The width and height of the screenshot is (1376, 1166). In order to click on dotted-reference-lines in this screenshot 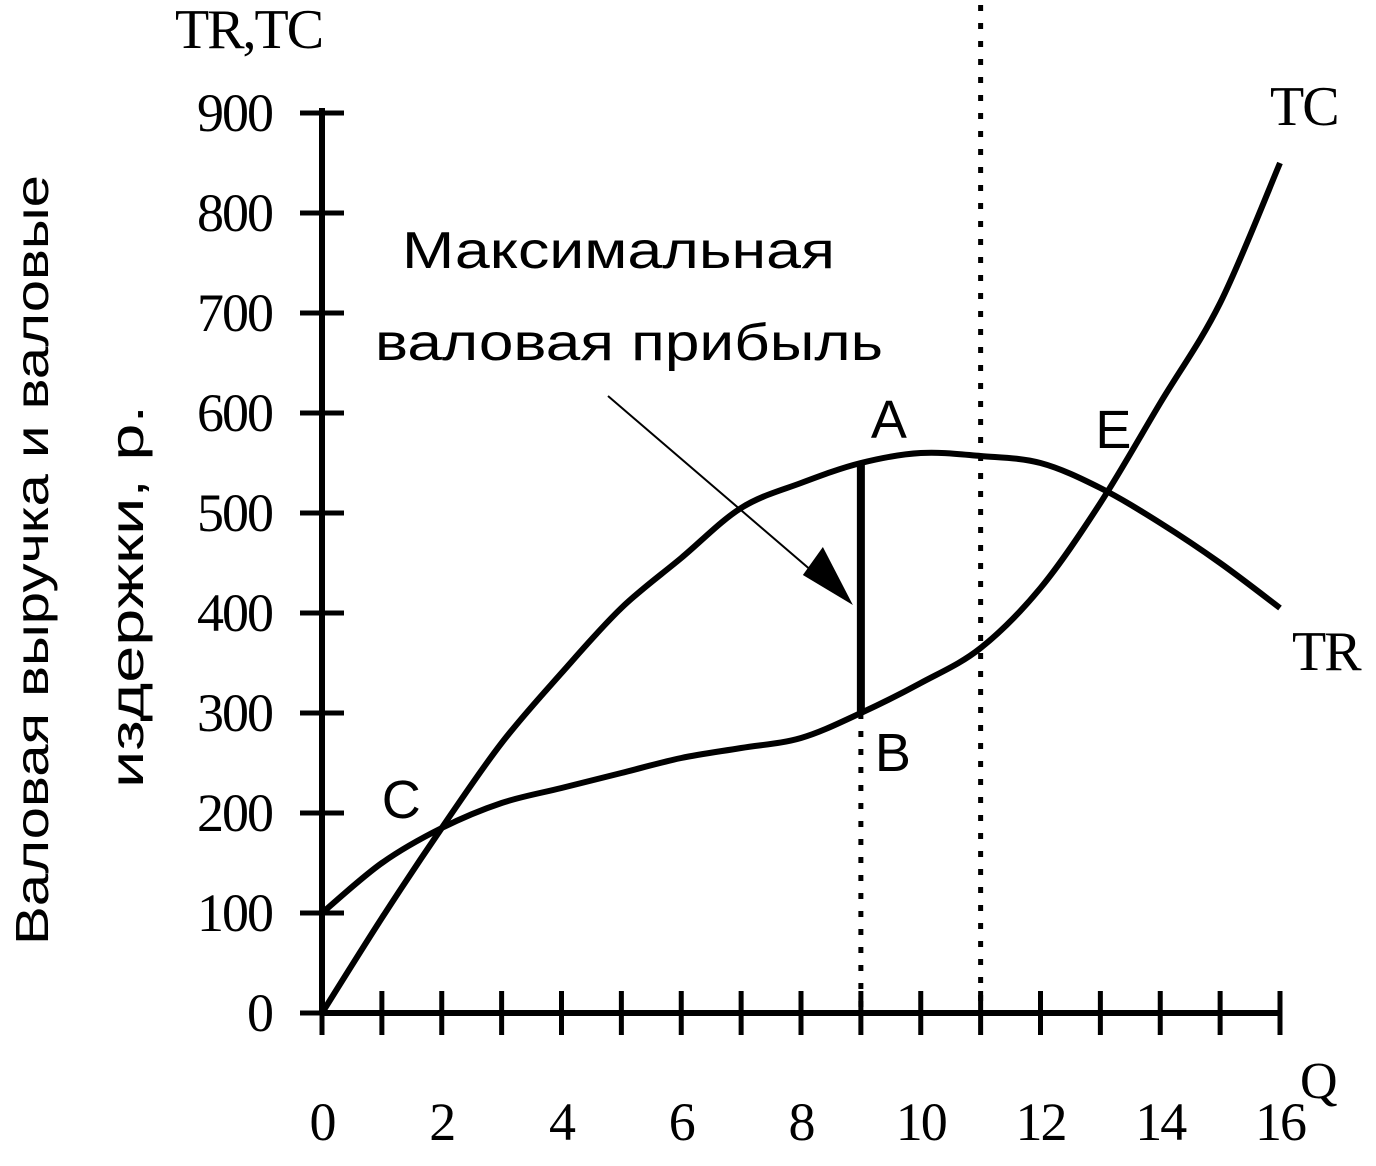, I will do `click(921, 509)`.